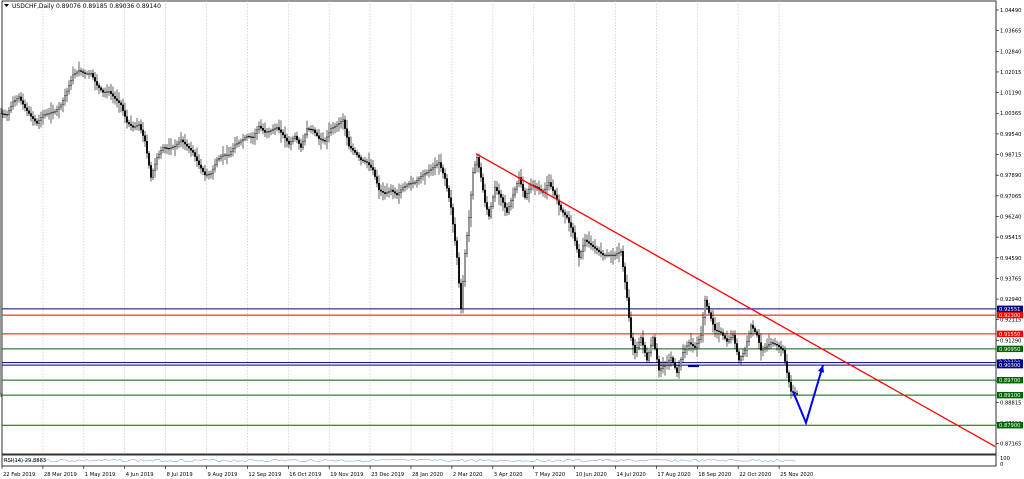 This screenshot has width=1024, height=479. What do you see at coordinates (6, 5) in the screenshot?
I see `dropdown-triangle-icon` at bounding box center [6, 5].